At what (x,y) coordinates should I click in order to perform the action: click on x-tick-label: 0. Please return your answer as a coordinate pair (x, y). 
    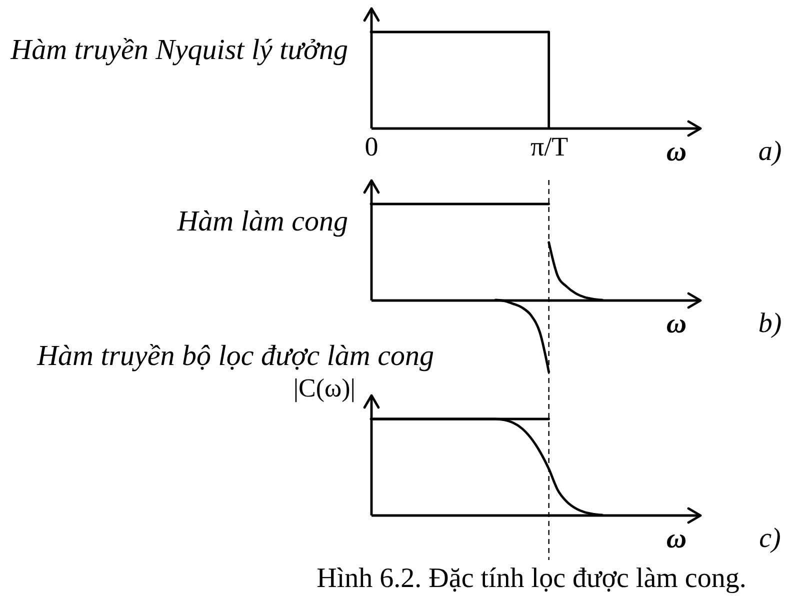
    Looking at the image, I should click on (371, 147).